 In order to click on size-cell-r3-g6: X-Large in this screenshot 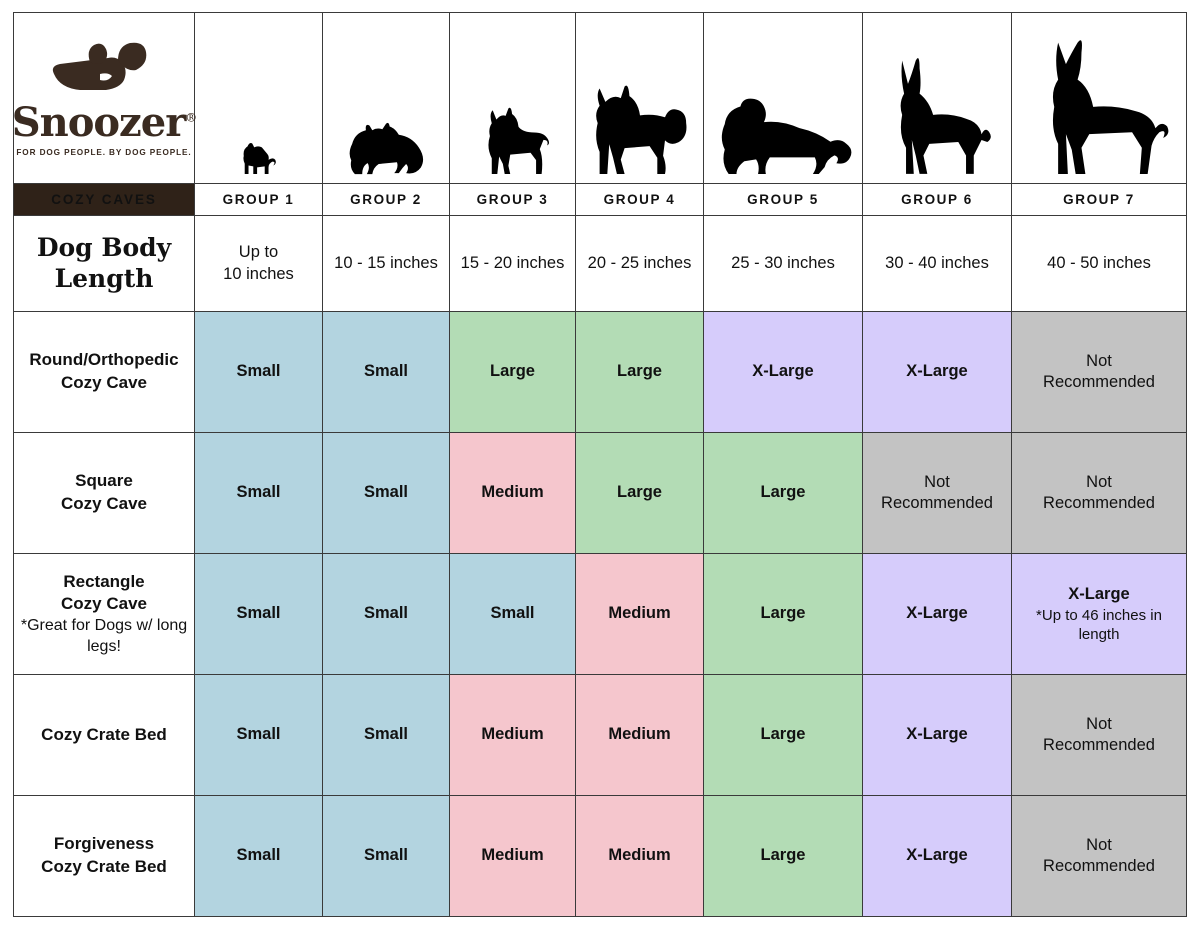, I will do `click(937, 614)`.